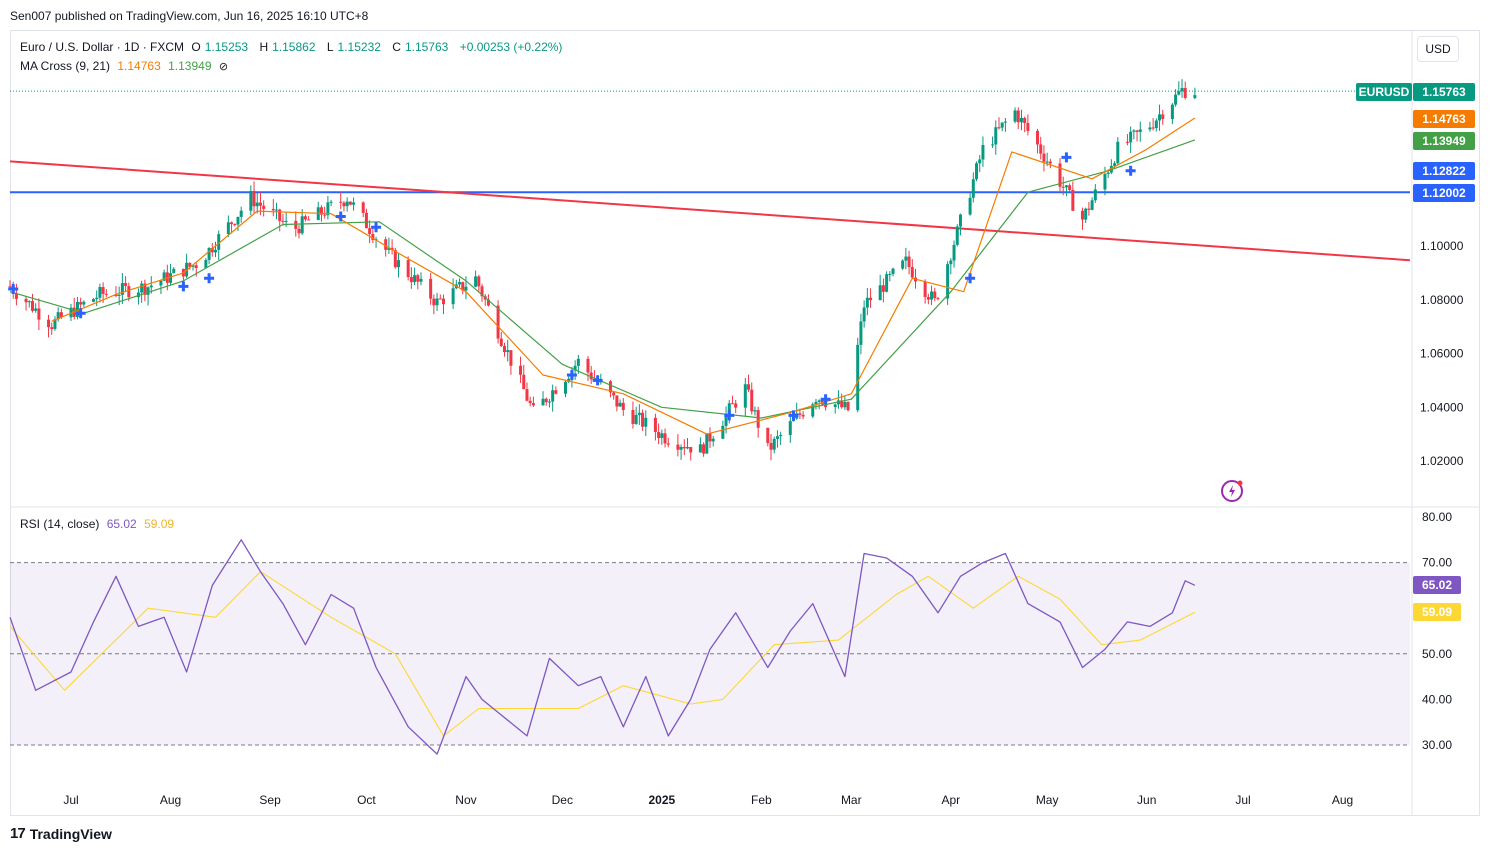 The width and height of the screenshot is (1491, 854). What do you see at coordinates (61, 833) in the screenshot?
I see `tradingview-footer: 17 TradingView` at bounding box center [61, 833].